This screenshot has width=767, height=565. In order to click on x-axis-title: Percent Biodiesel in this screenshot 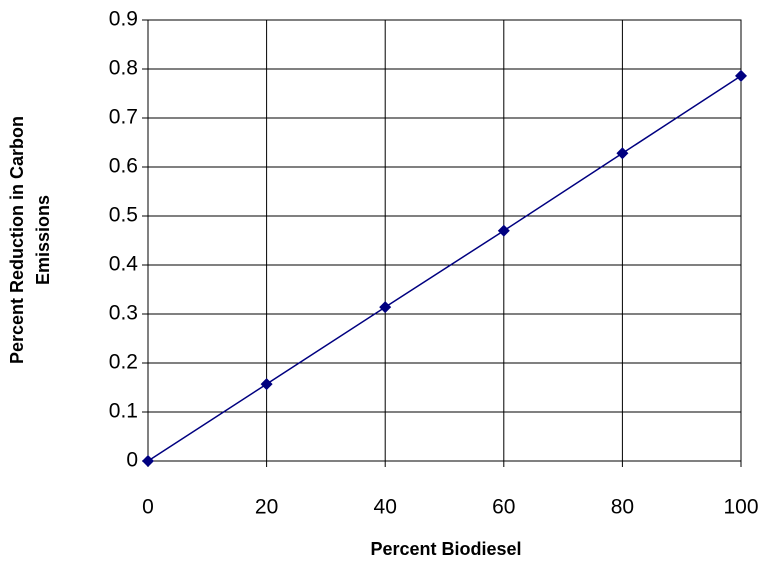, I will do `click(445, 549)`.